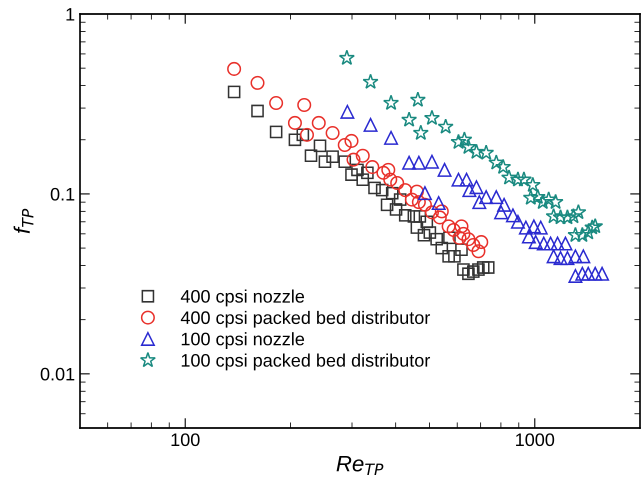 This screenshot has width=643, height=489. I want to click on x-tick-label: 100, so click(186, 439).